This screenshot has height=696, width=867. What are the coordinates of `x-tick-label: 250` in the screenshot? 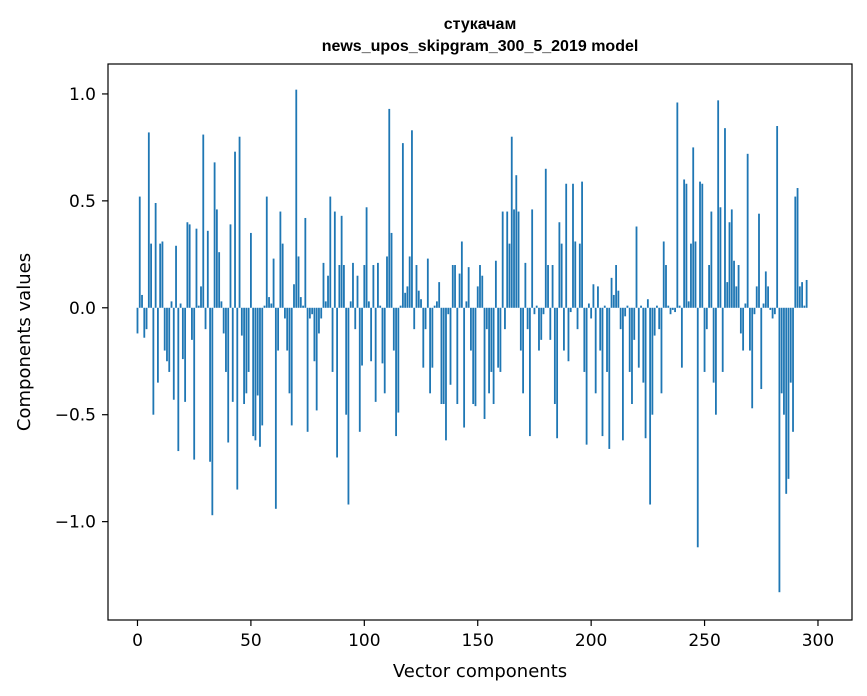 It's located at (704, 641).